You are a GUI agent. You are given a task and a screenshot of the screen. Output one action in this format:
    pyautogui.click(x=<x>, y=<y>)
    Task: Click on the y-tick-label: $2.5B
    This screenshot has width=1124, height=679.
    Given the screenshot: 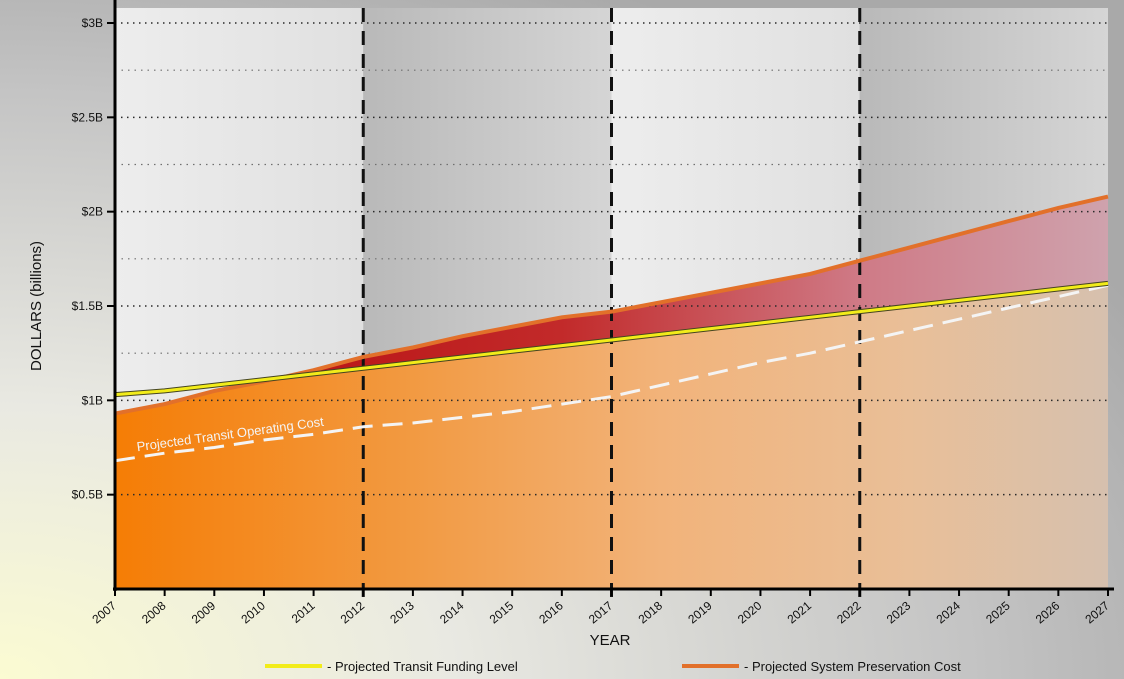 What is the action you would take?
    pyautogui.click(x=87, y=117)
    